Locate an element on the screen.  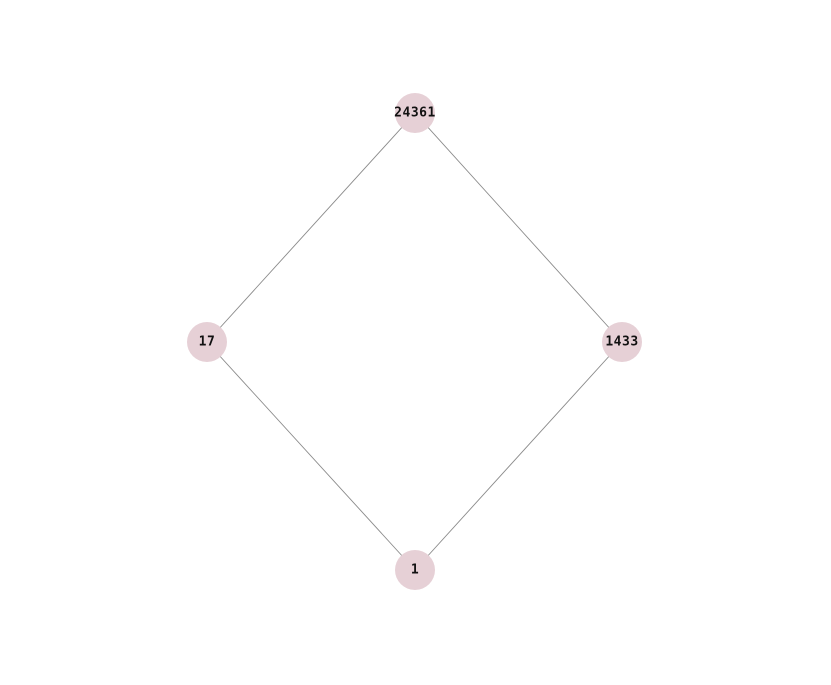
node-label: 17 is located at coordinates (207, 342).